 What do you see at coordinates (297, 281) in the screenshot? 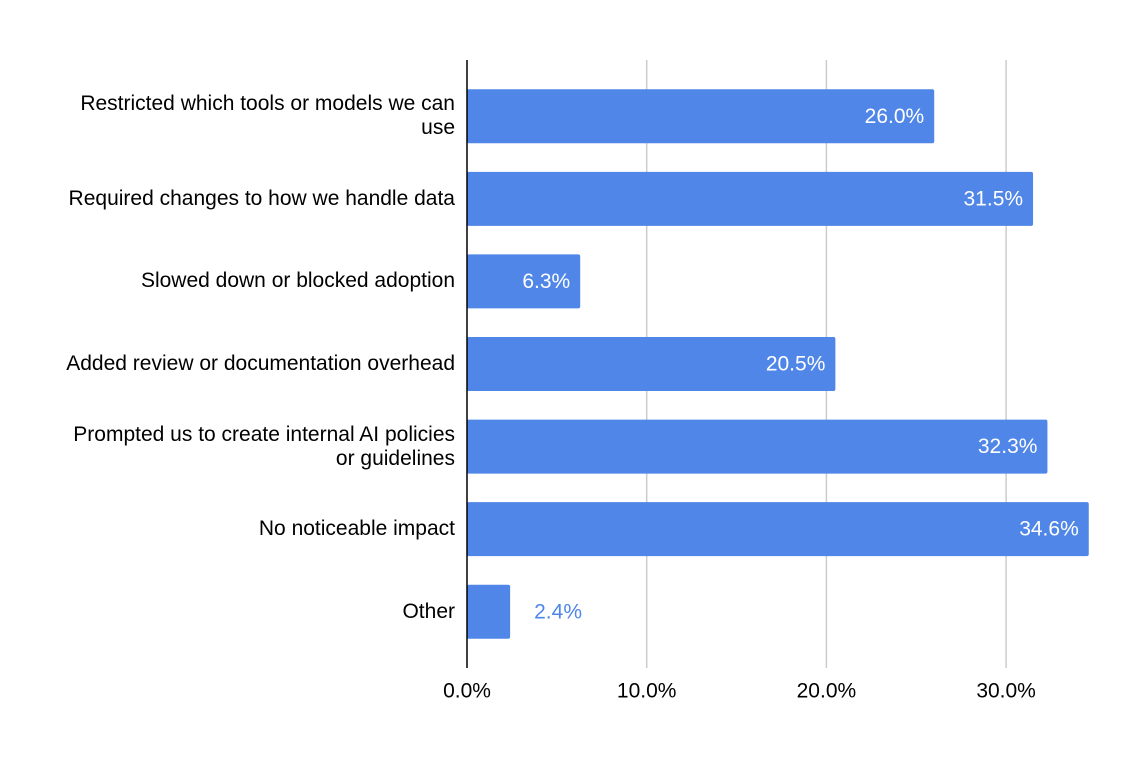
I see `y-tick-label: Slowed down or blocked adoption` at bounding box center [297, 281].